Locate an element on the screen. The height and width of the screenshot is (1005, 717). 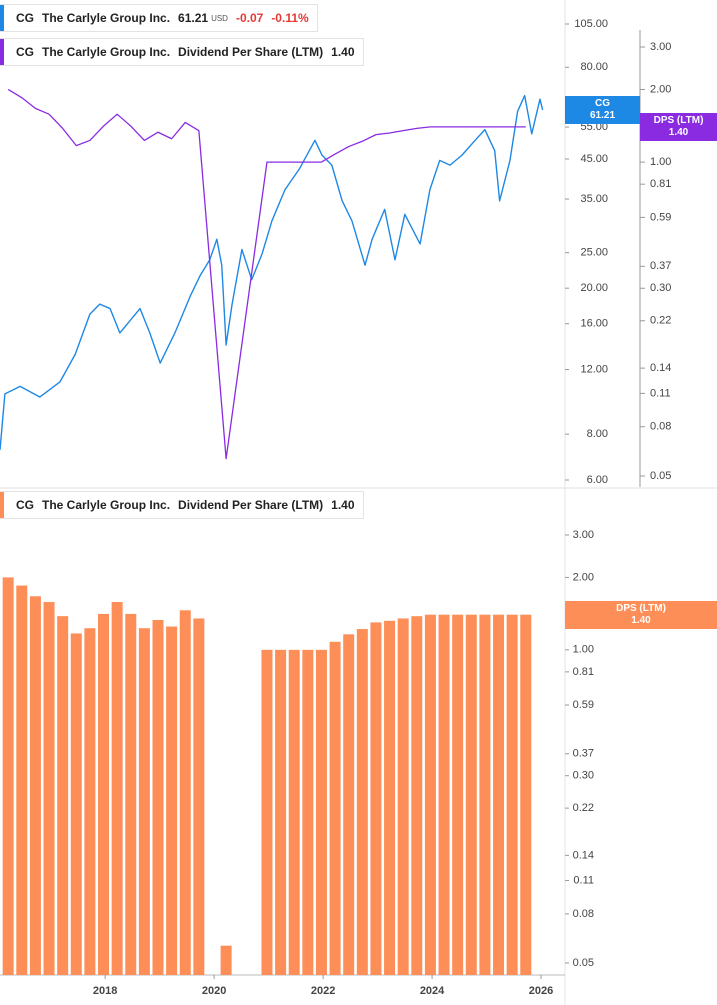
y-tick-label: 16.00 is located at coordinates (594, 324).